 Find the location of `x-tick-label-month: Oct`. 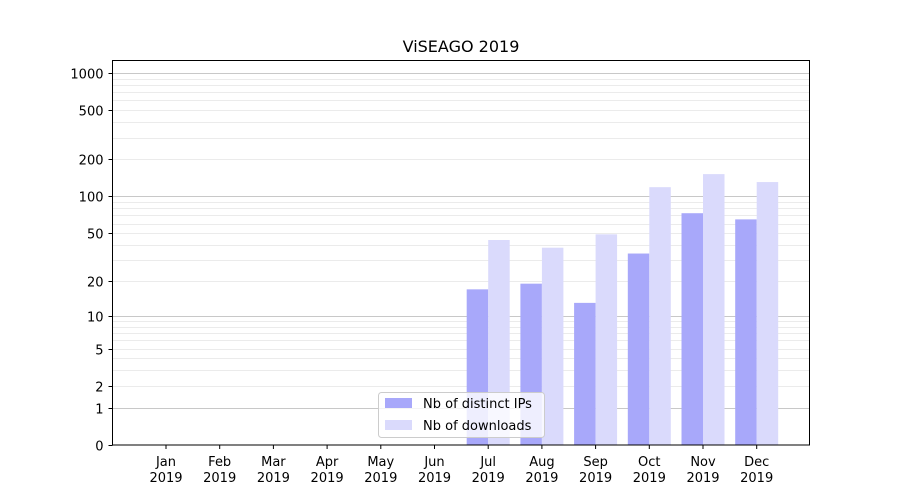

x-tick-label-month: Oct is located at coordinates (649, 462).